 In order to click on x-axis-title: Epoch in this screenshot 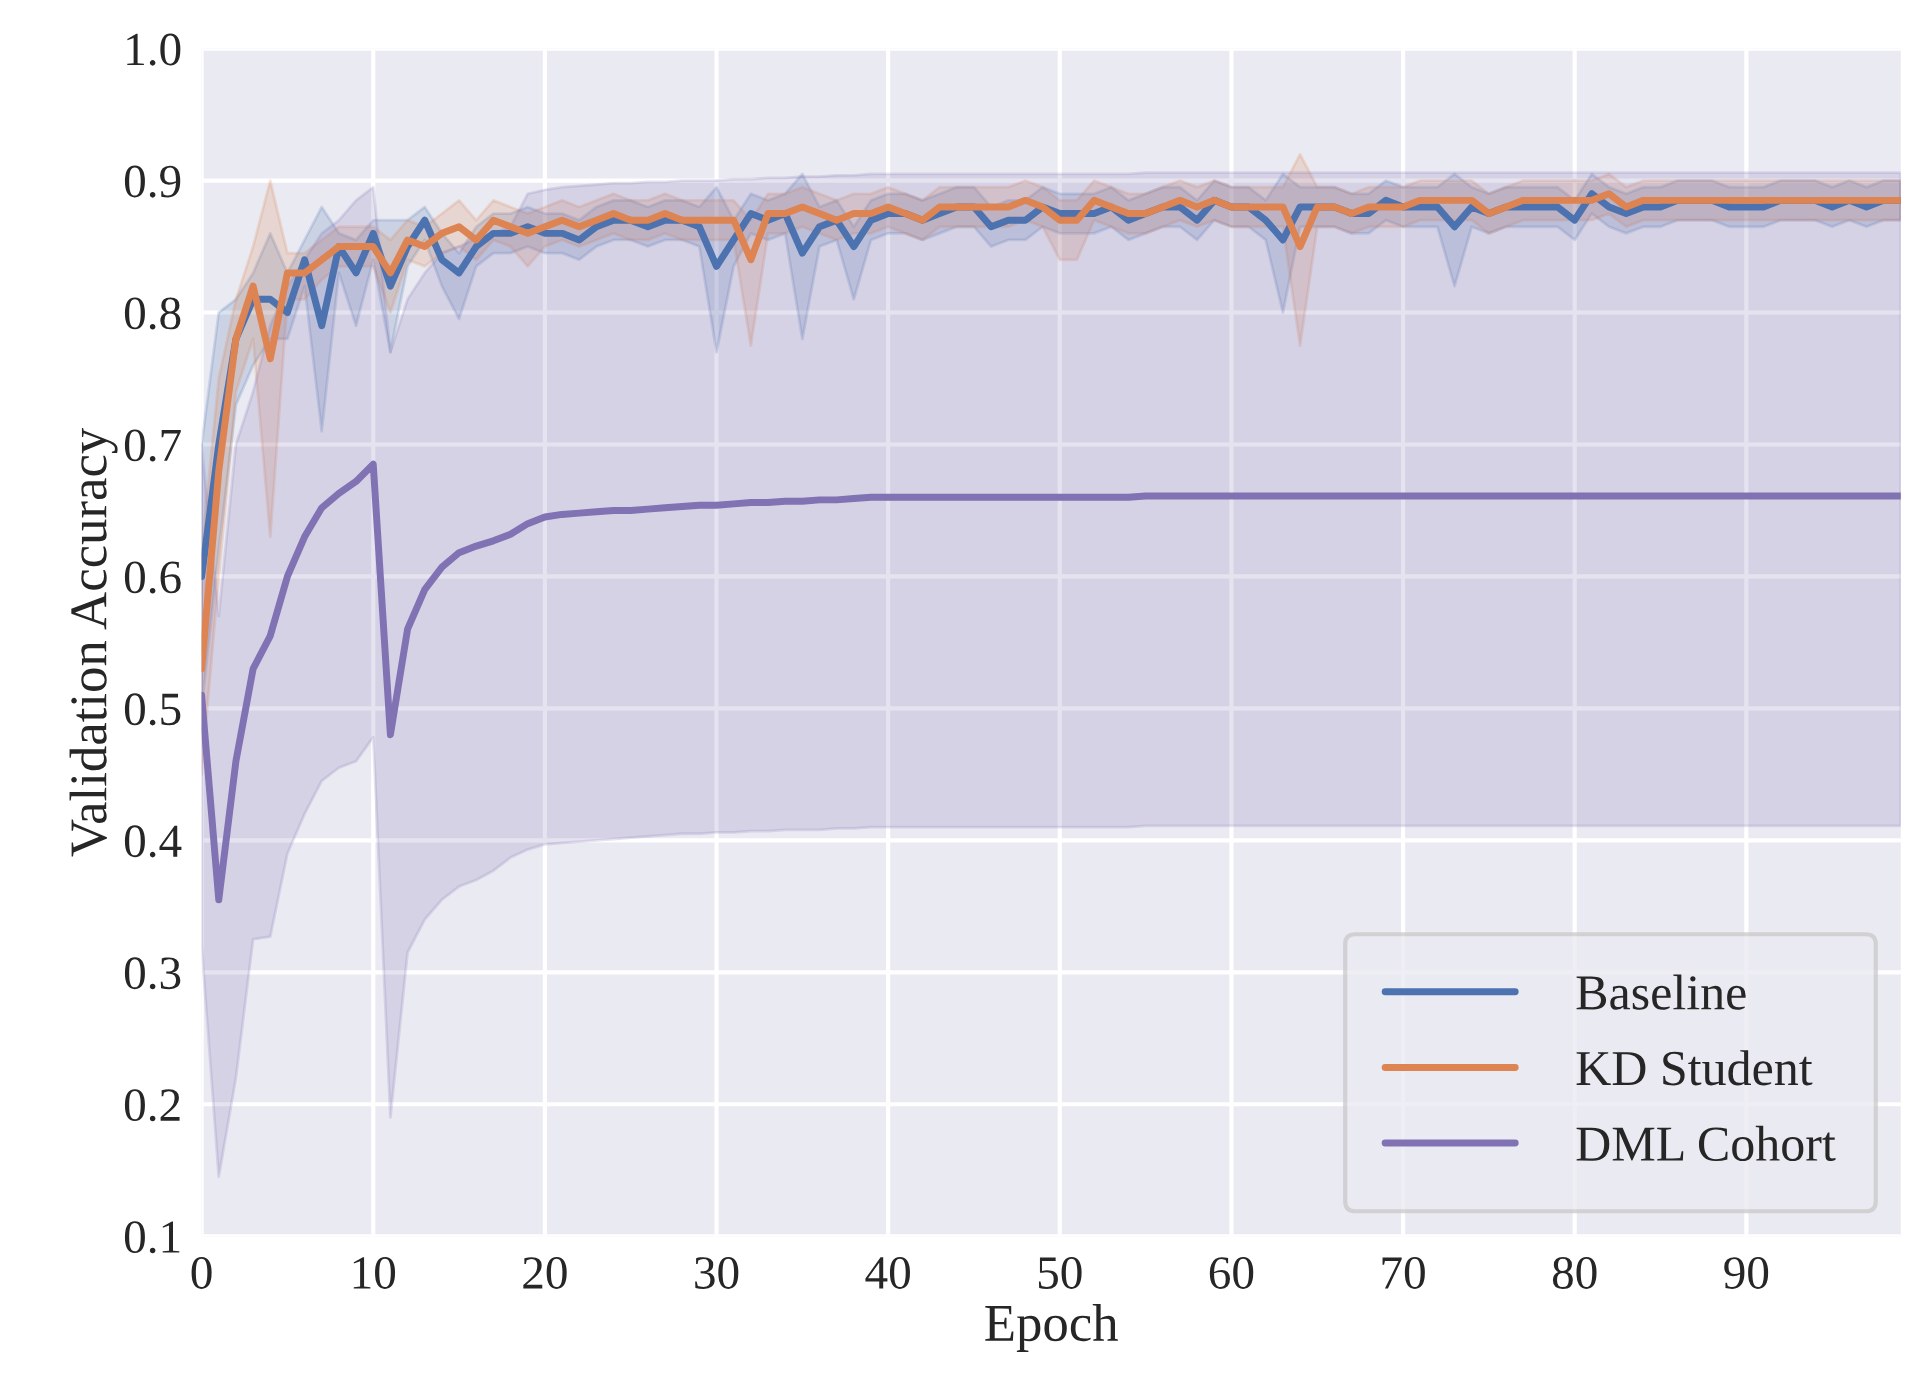, I will do `click(1051, 1328)`.